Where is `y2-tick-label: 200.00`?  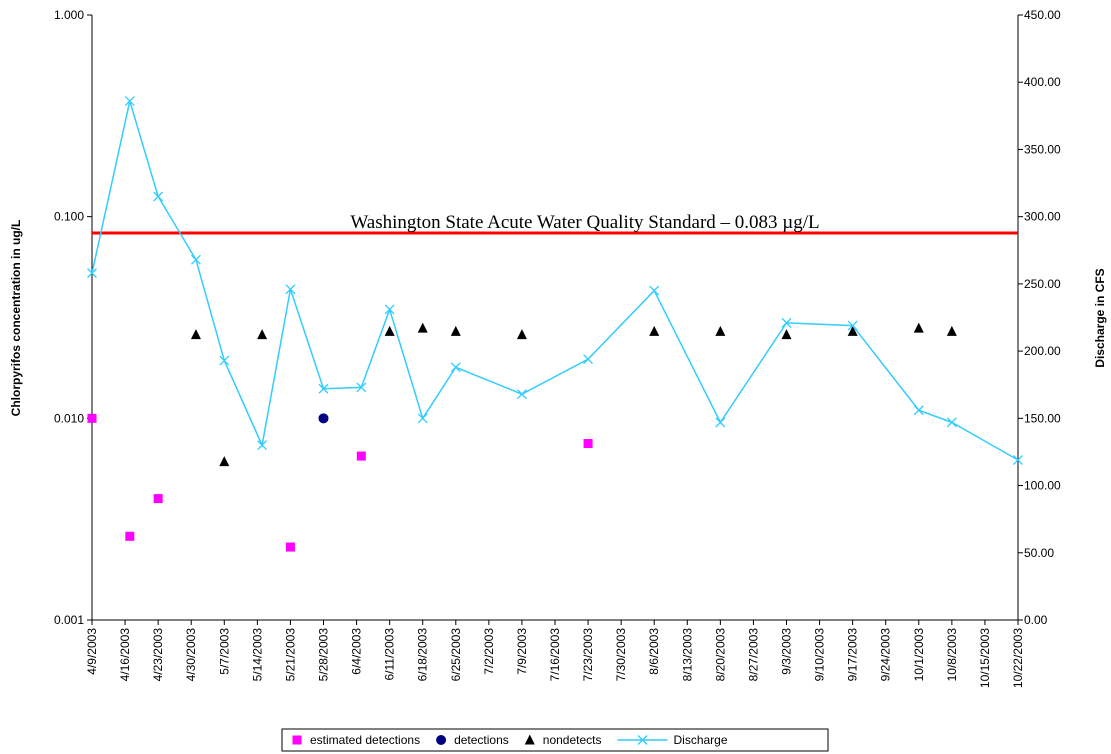
y2-tick-label: 200.00 is located at coordinates (1042, 351).